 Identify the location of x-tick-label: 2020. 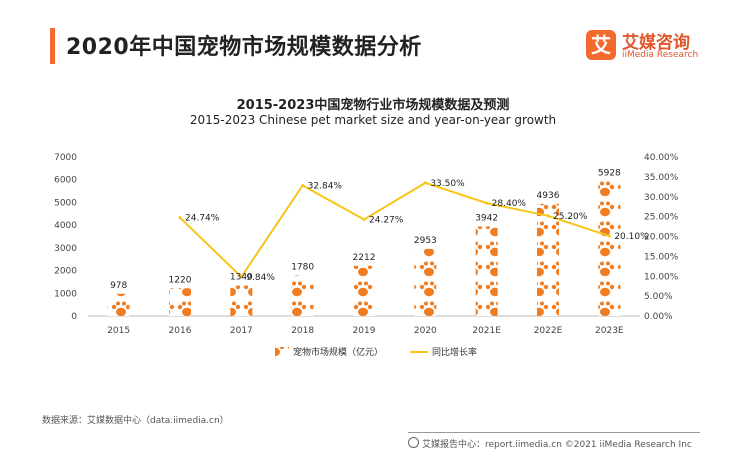
(425, 331).